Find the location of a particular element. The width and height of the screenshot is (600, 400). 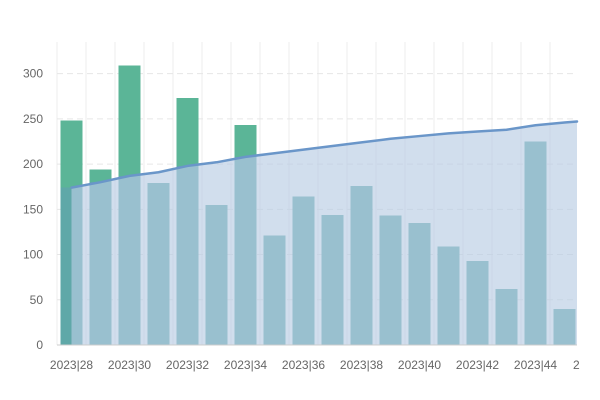

y-tick-label: 250 is located at coordinates (33, 119).